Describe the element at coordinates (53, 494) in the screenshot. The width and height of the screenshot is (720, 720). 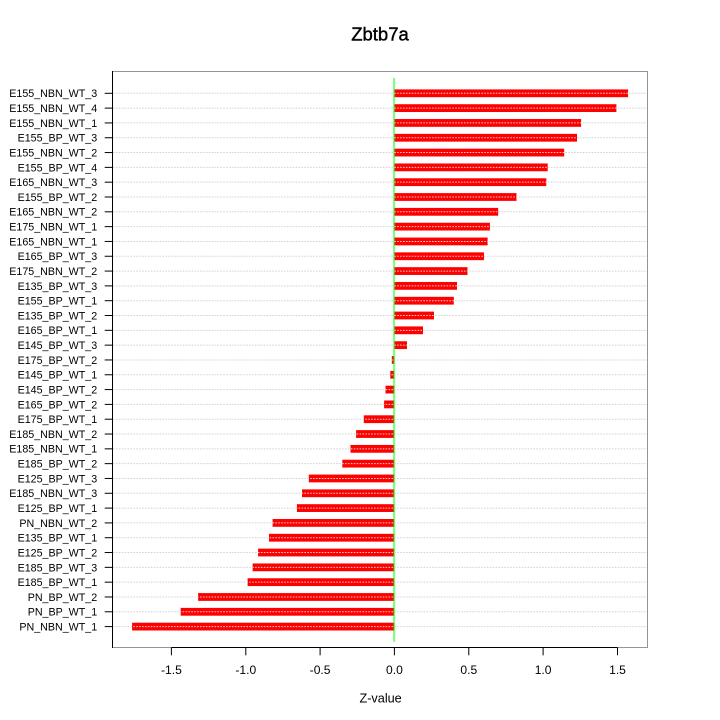
I see `svg-text: E185_NBN_WT_3` at that location.